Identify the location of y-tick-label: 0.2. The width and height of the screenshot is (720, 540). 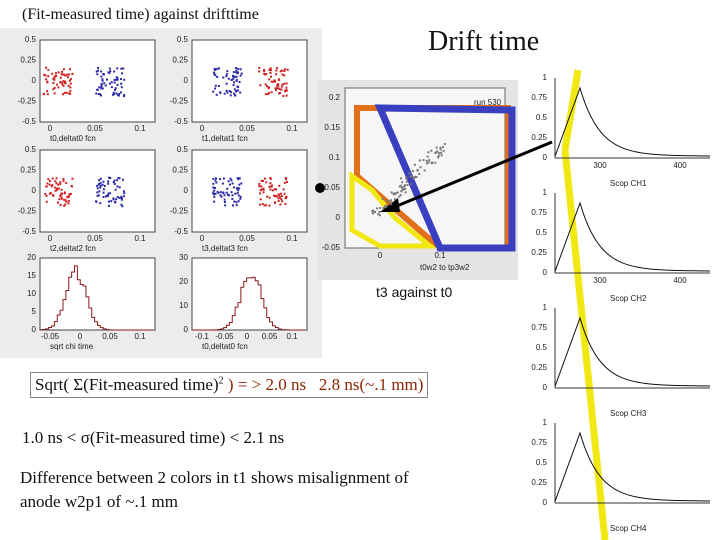
(335, 97).